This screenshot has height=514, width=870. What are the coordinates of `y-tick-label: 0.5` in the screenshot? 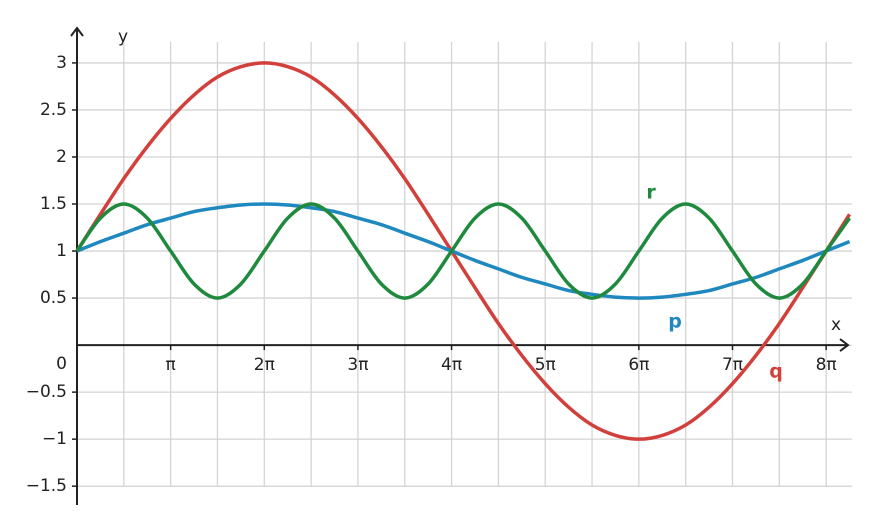 It's located at (53, 298).